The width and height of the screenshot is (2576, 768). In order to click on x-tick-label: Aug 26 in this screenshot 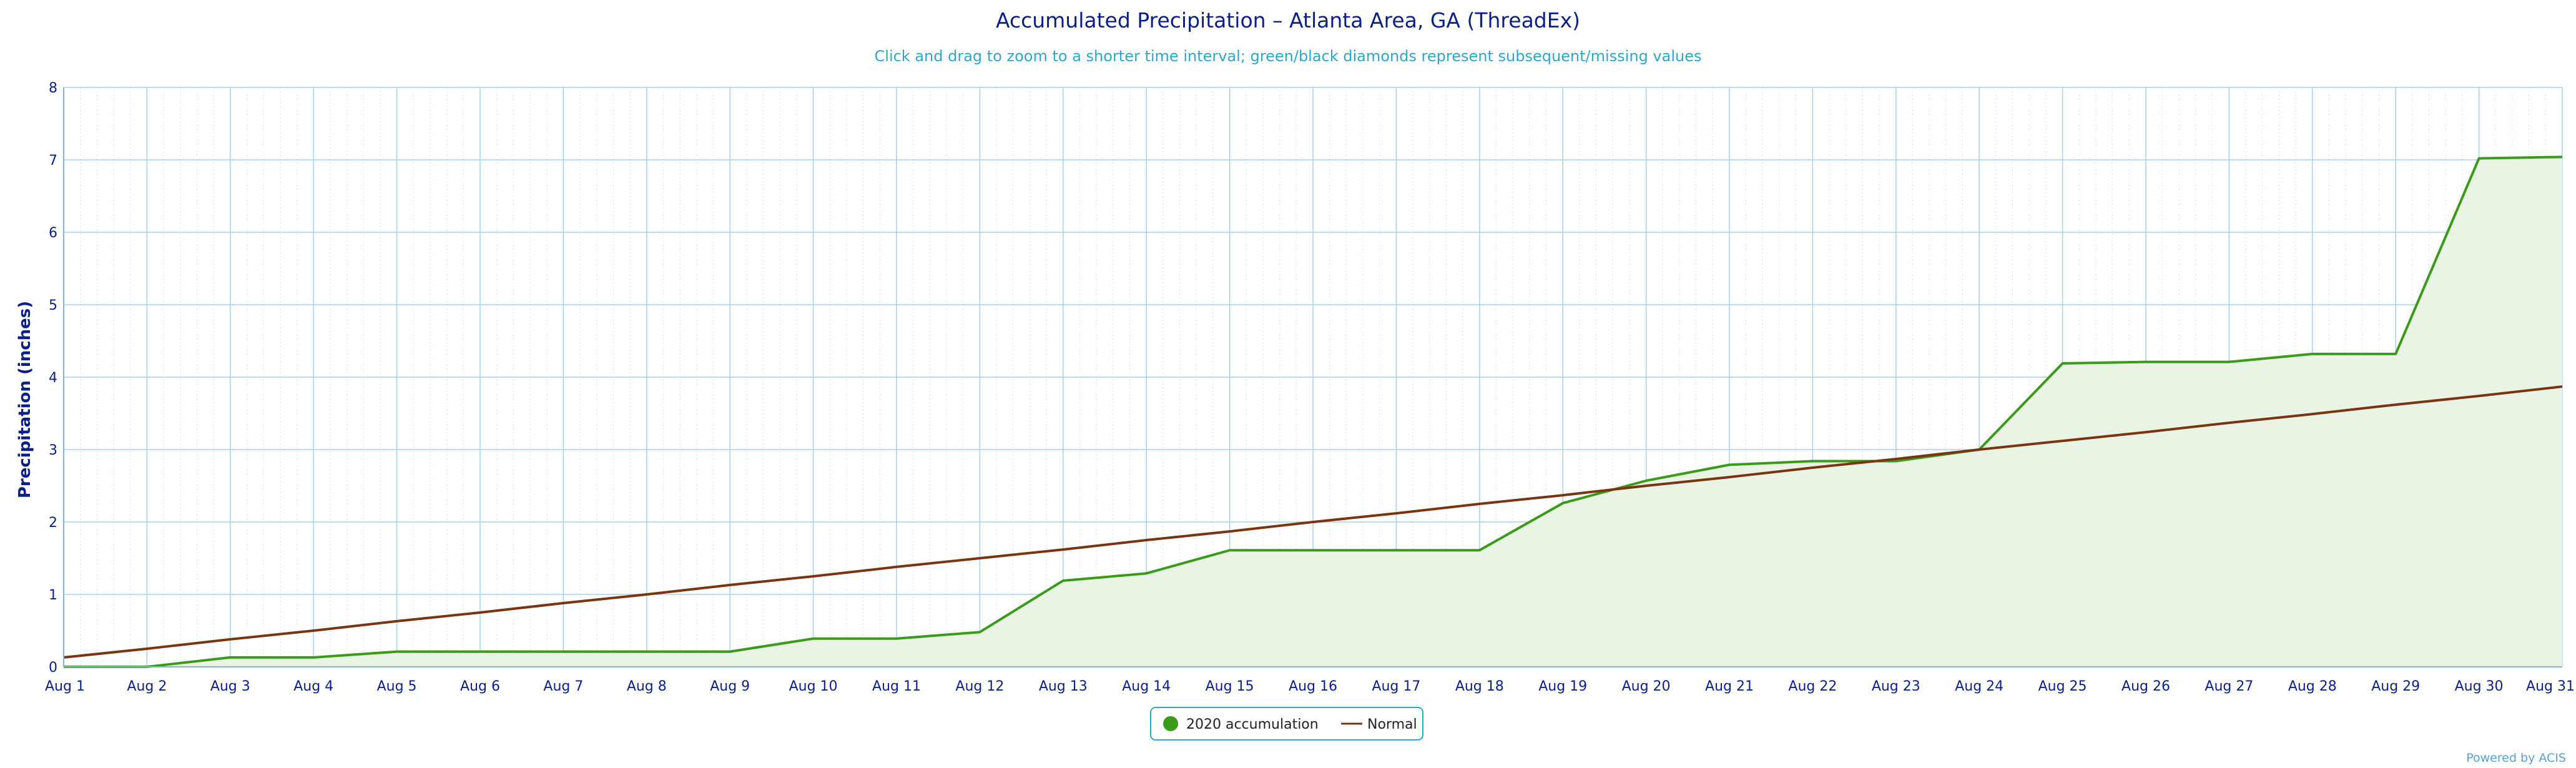, I will do `click(2145, 686)`.